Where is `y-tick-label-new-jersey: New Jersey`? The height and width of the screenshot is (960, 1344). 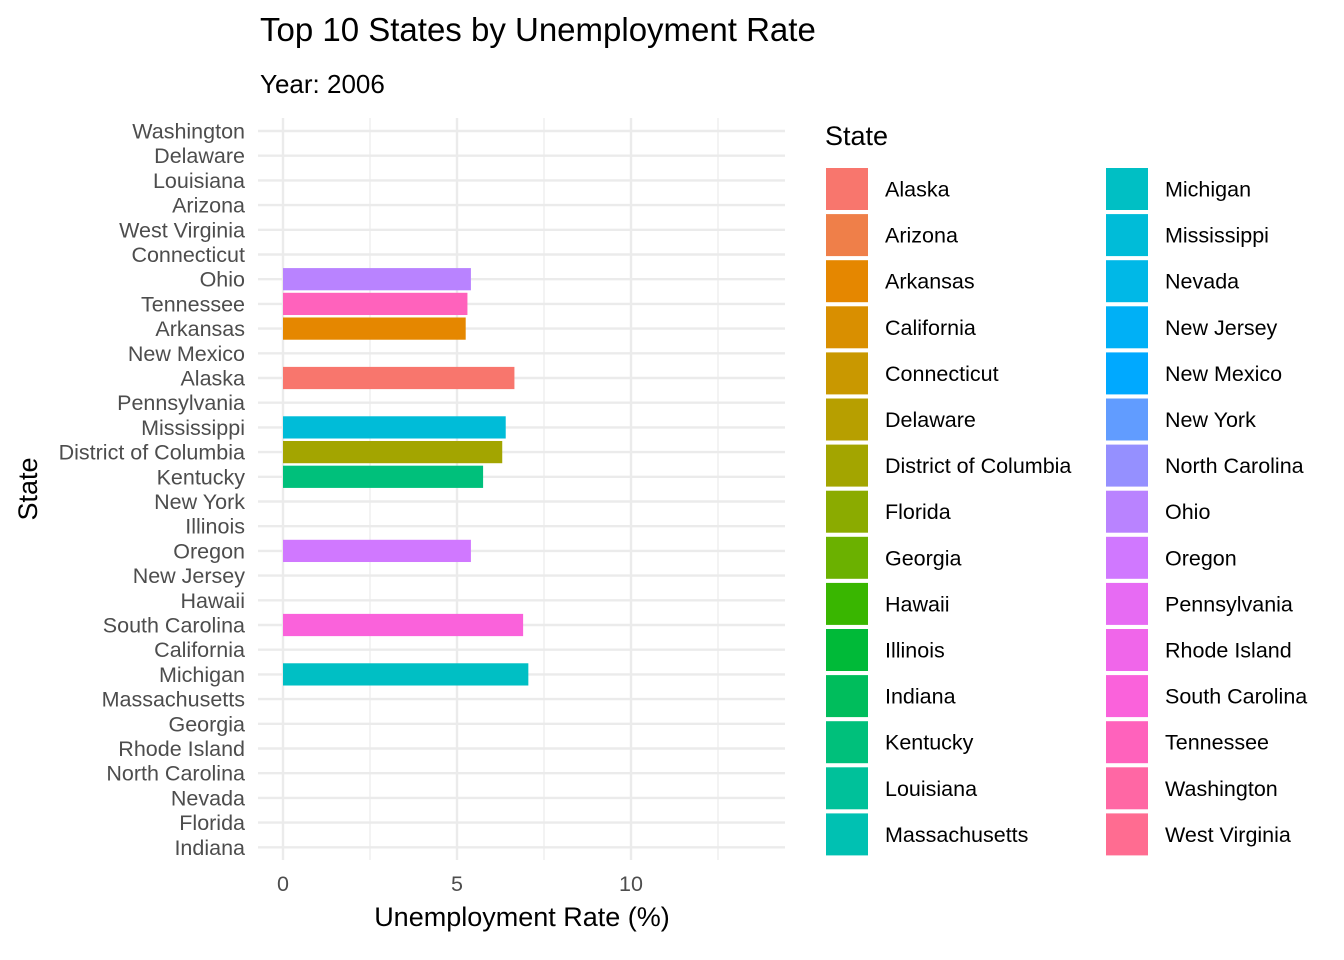 y-tick-label-new-jersey: New Jersey is located at coordinates (189, 576).